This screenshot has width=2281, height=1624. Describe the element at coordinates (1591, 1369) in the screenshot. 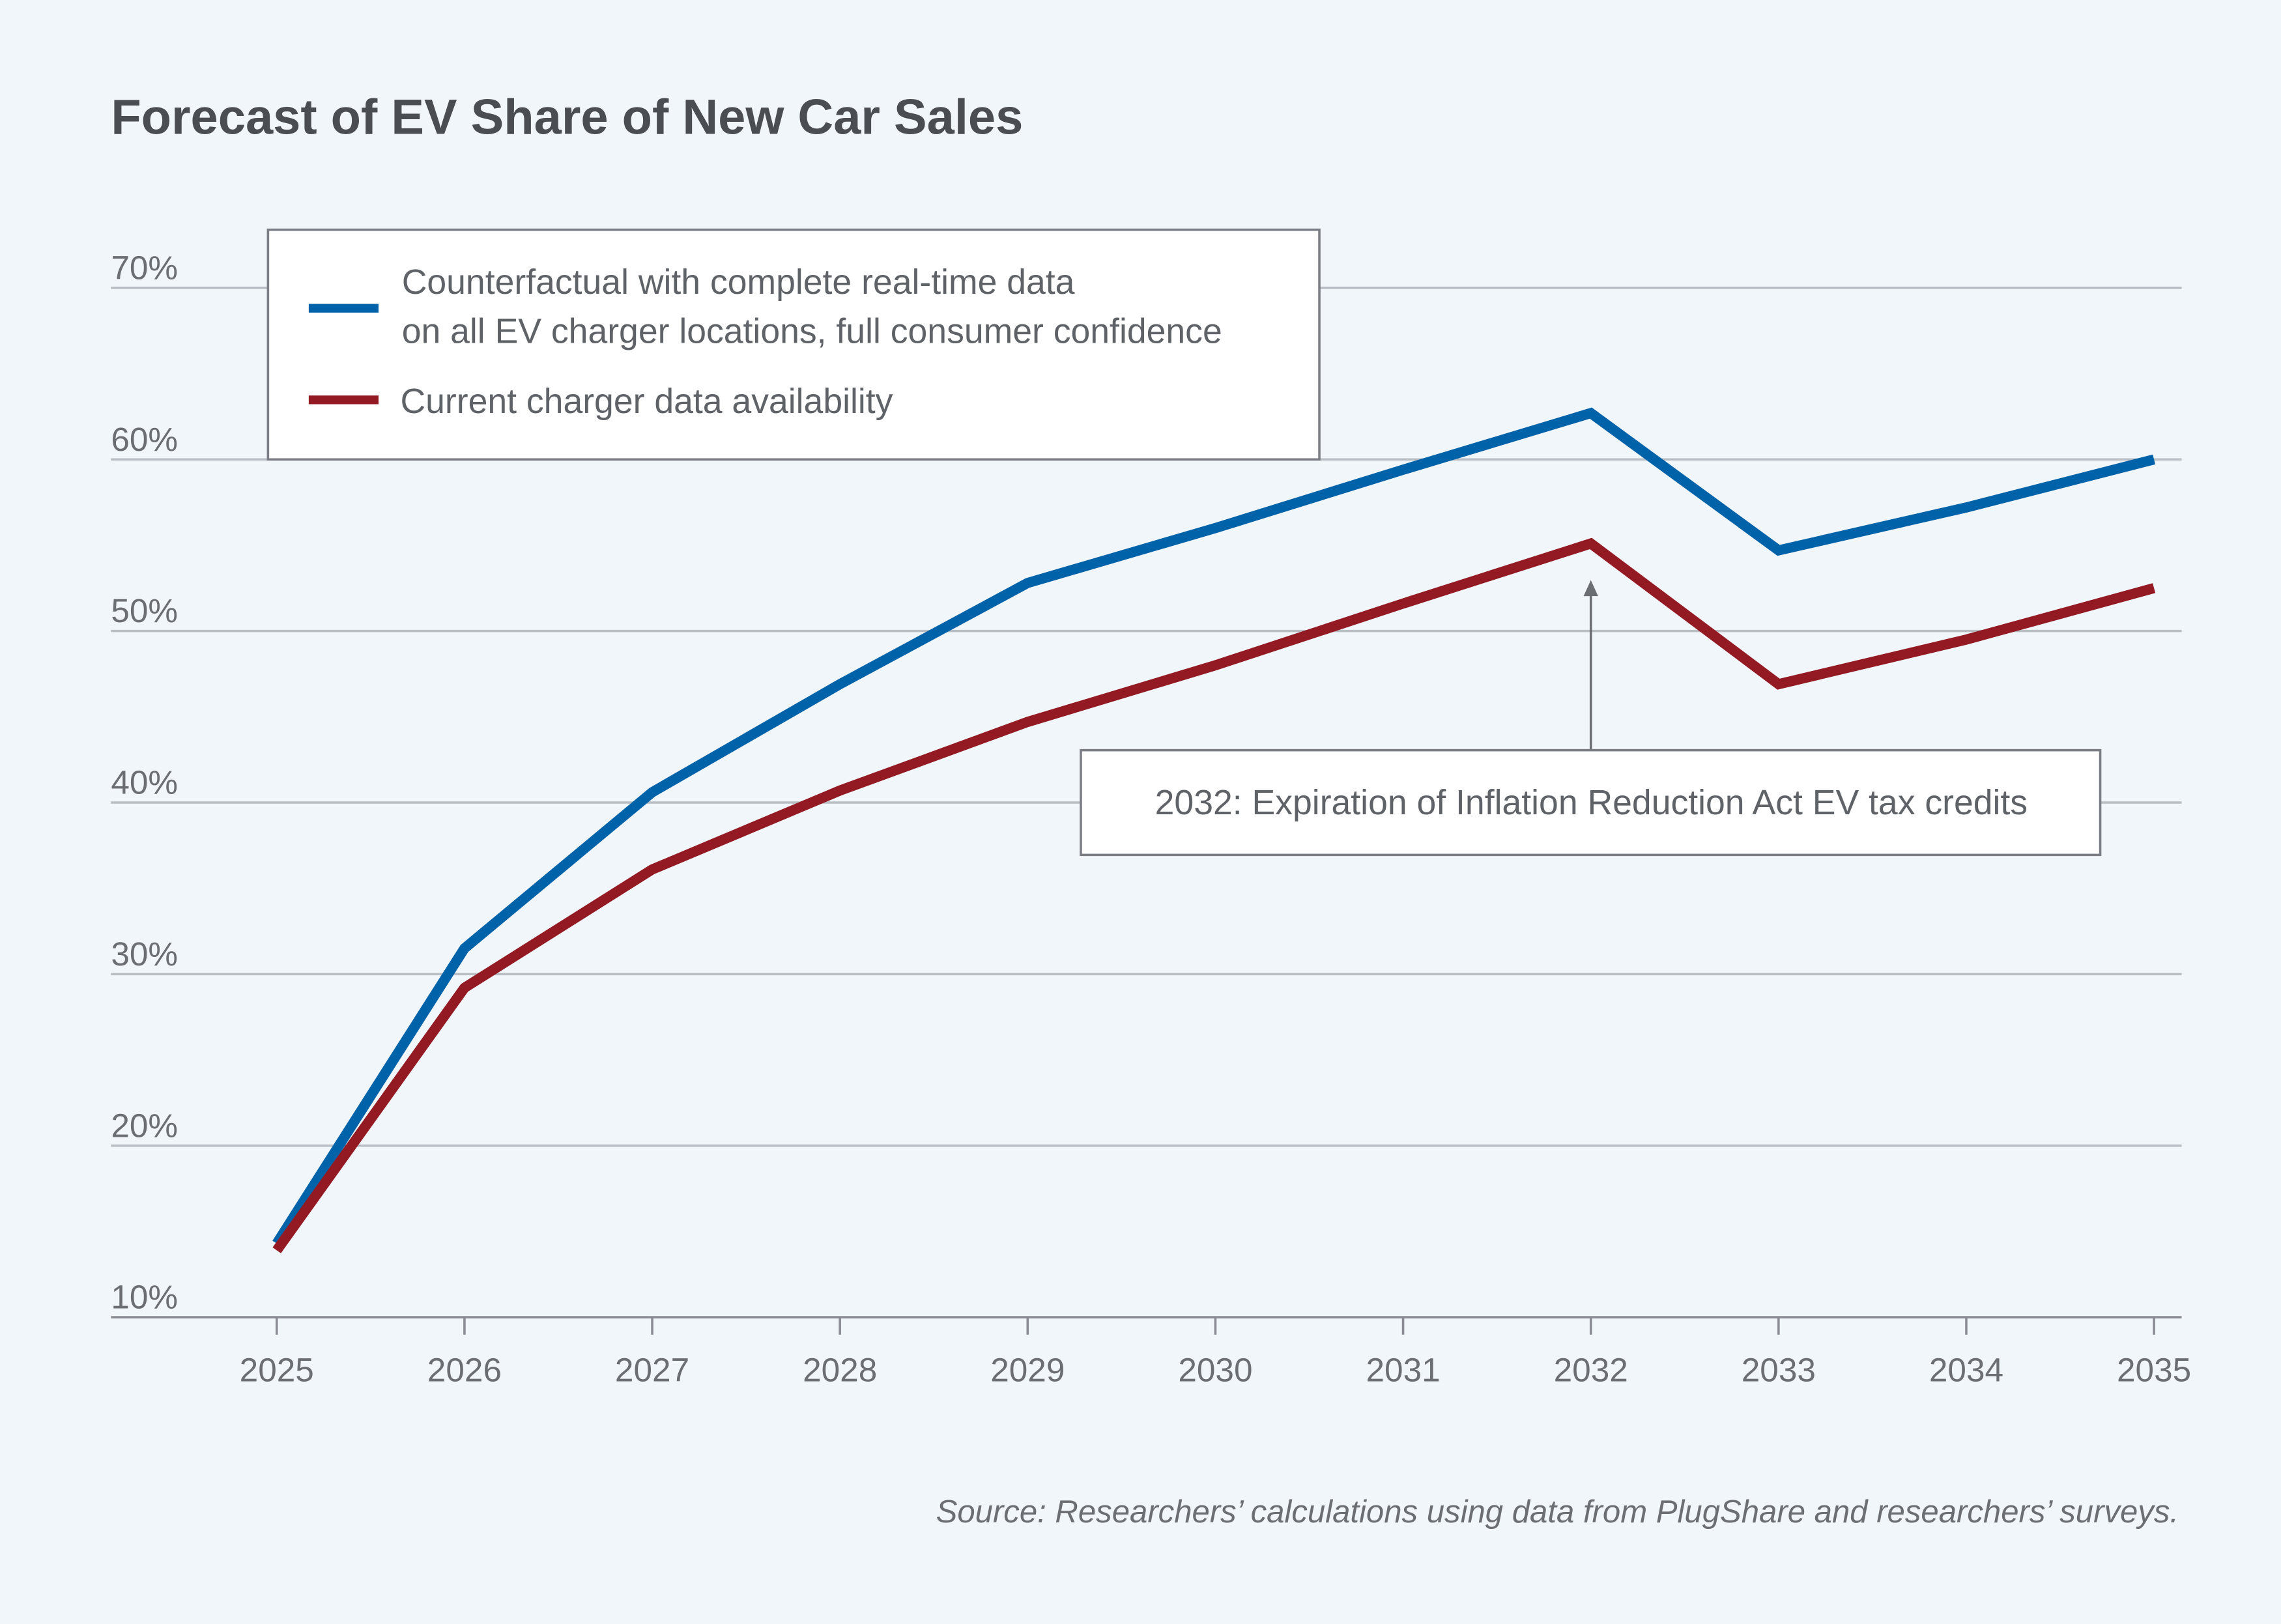

I see `x-tick-label: 2032` at that location.